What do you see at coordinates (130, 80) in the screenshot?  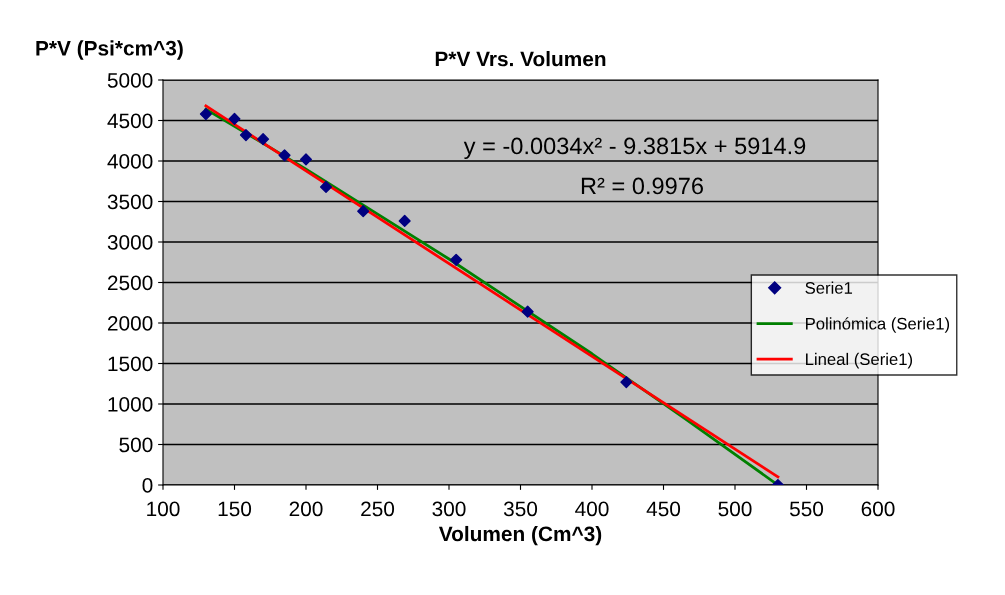 I see `y-tick-label: 5000` at bounding box center [130, 80].